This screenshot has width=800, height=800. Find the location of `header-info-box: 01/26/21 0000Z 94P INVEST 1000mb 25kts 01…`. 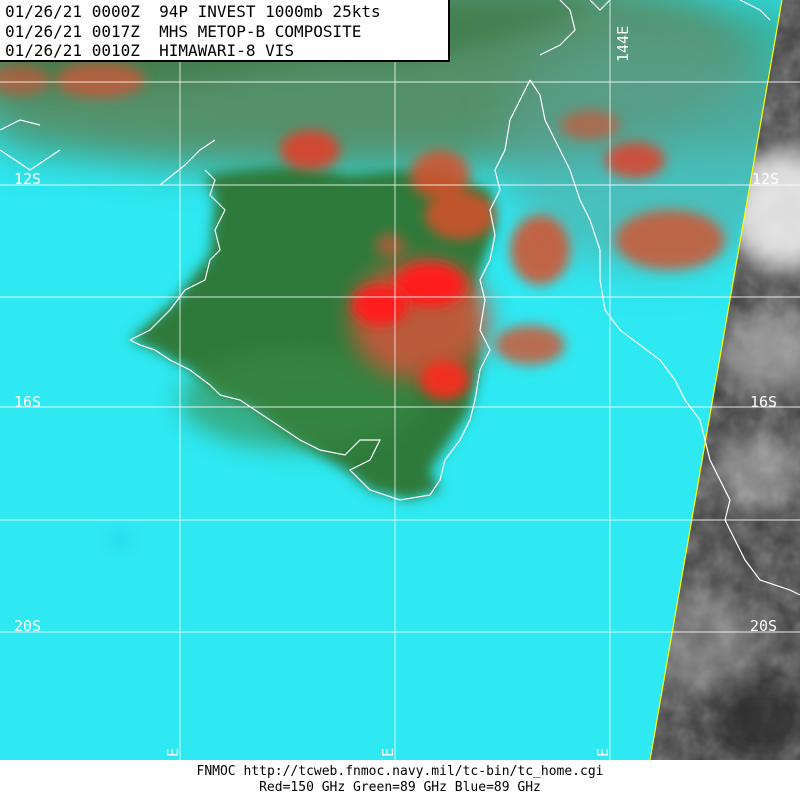

header-info-box: 01/26/21 0000Z 94P INVEST 1000mb 25kts 01… is located at coordinates (225, 31).